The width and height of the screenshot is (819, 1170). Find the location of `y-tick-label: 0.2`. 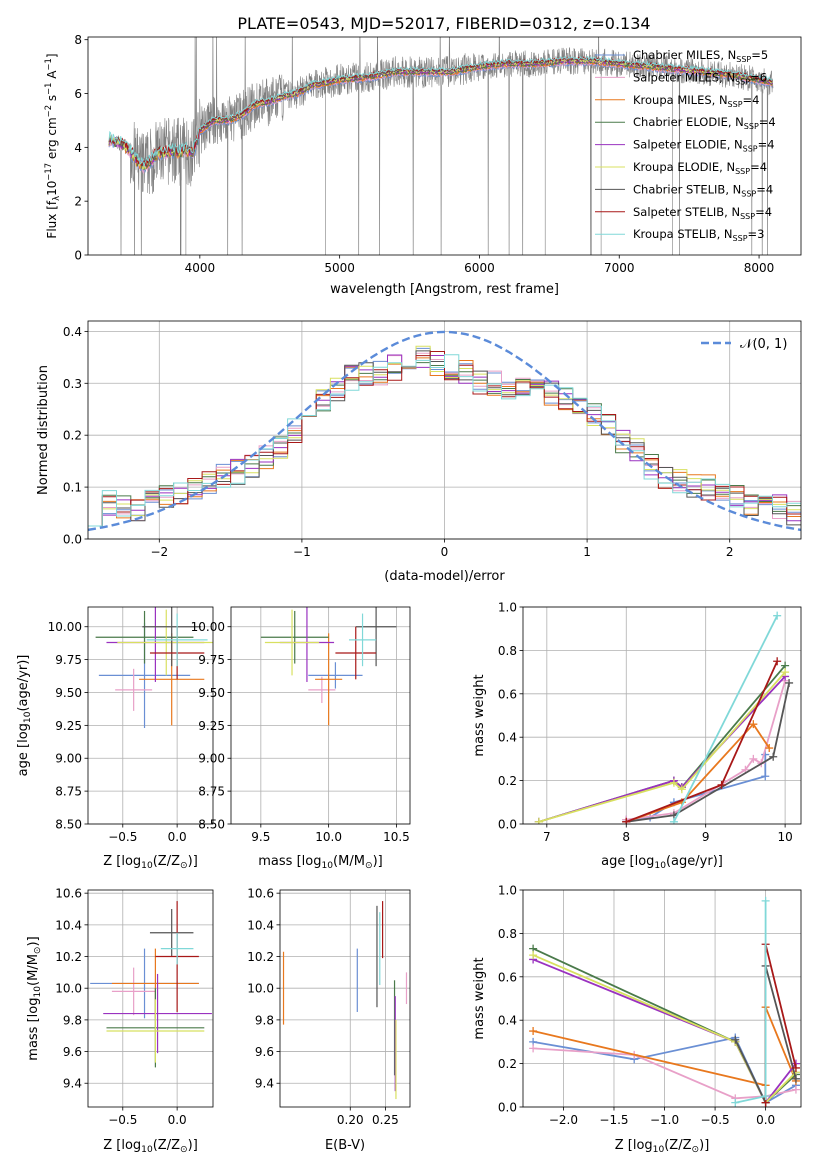

y-tick-label: 0.2 is located at coordinates (72, 436).